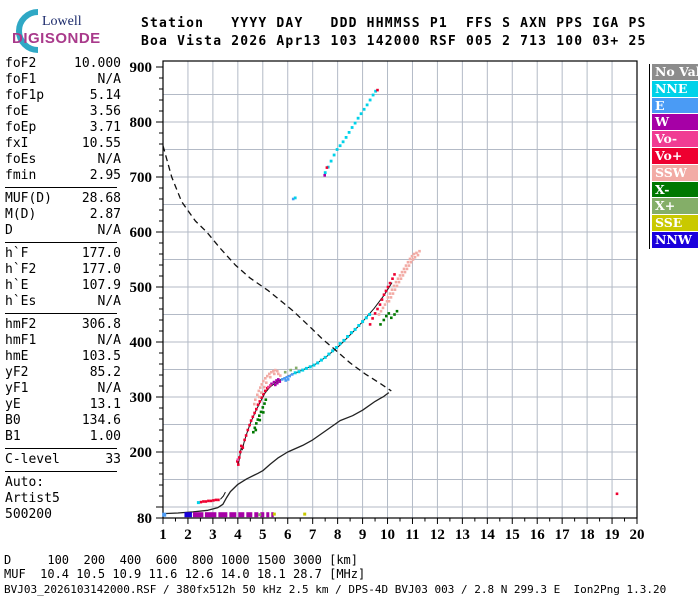 Image resolution: width=700 pixels, height=600 pixels. I want to click on param-value: 306.8, so click(101, 324).